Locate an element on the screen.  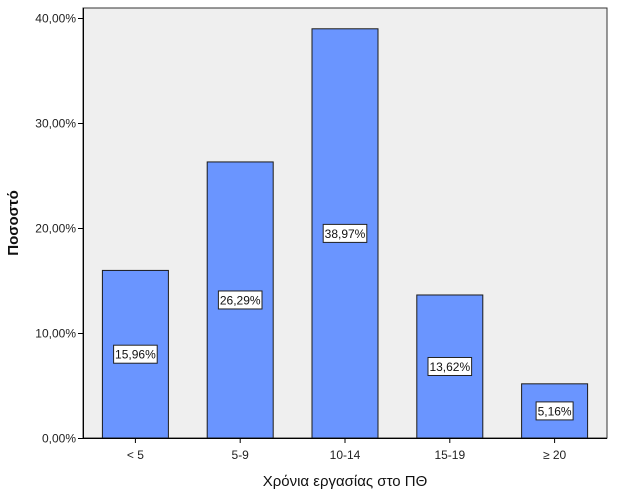
y-tick-label: 20,00% is located at coordinates (55, 229).